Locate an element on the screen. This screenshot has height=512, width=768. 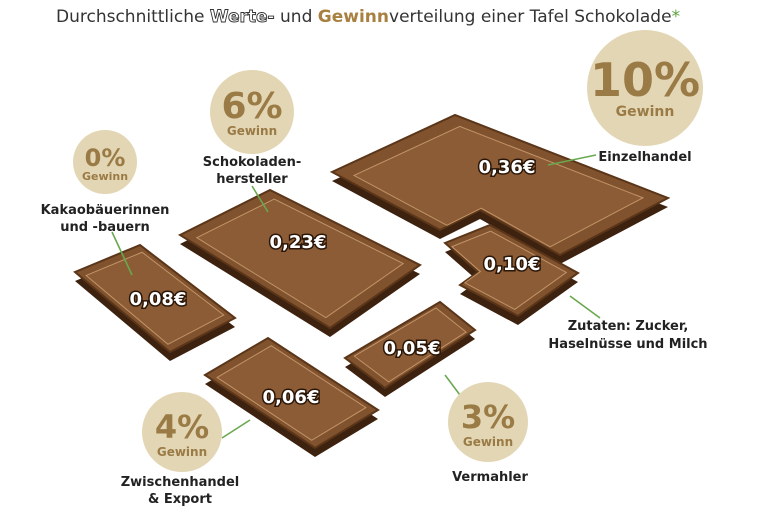
segment-label: Einzelhandel is located at coordinates (644, 157).